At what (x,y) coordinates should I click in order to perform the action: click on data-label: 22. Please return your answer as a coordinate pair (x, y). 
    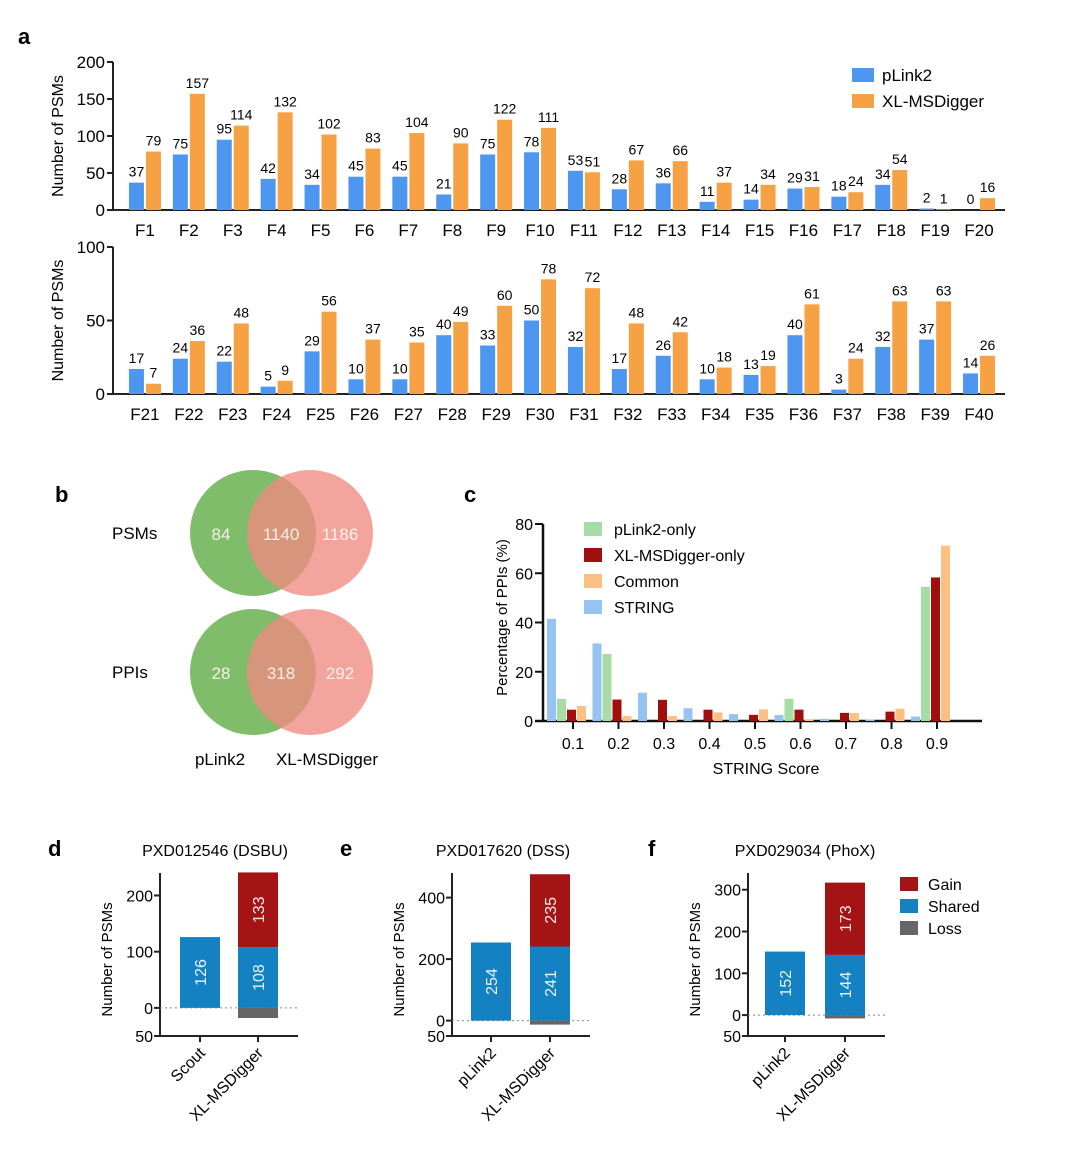
    Looking at the image, I should click on (224, 351).